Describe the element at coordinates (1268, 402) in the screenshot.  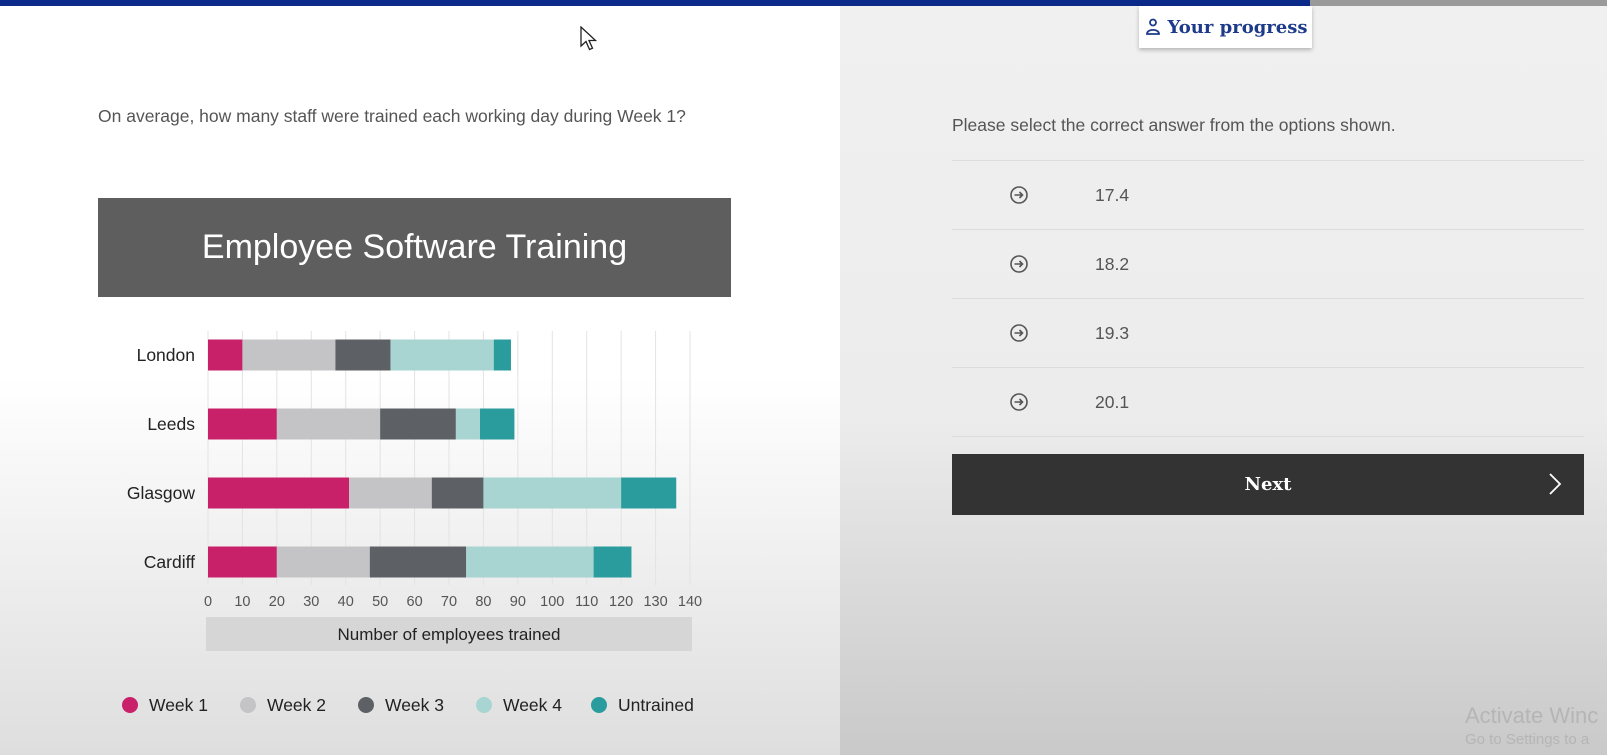
I see `answer-option: 20.1` at that location.